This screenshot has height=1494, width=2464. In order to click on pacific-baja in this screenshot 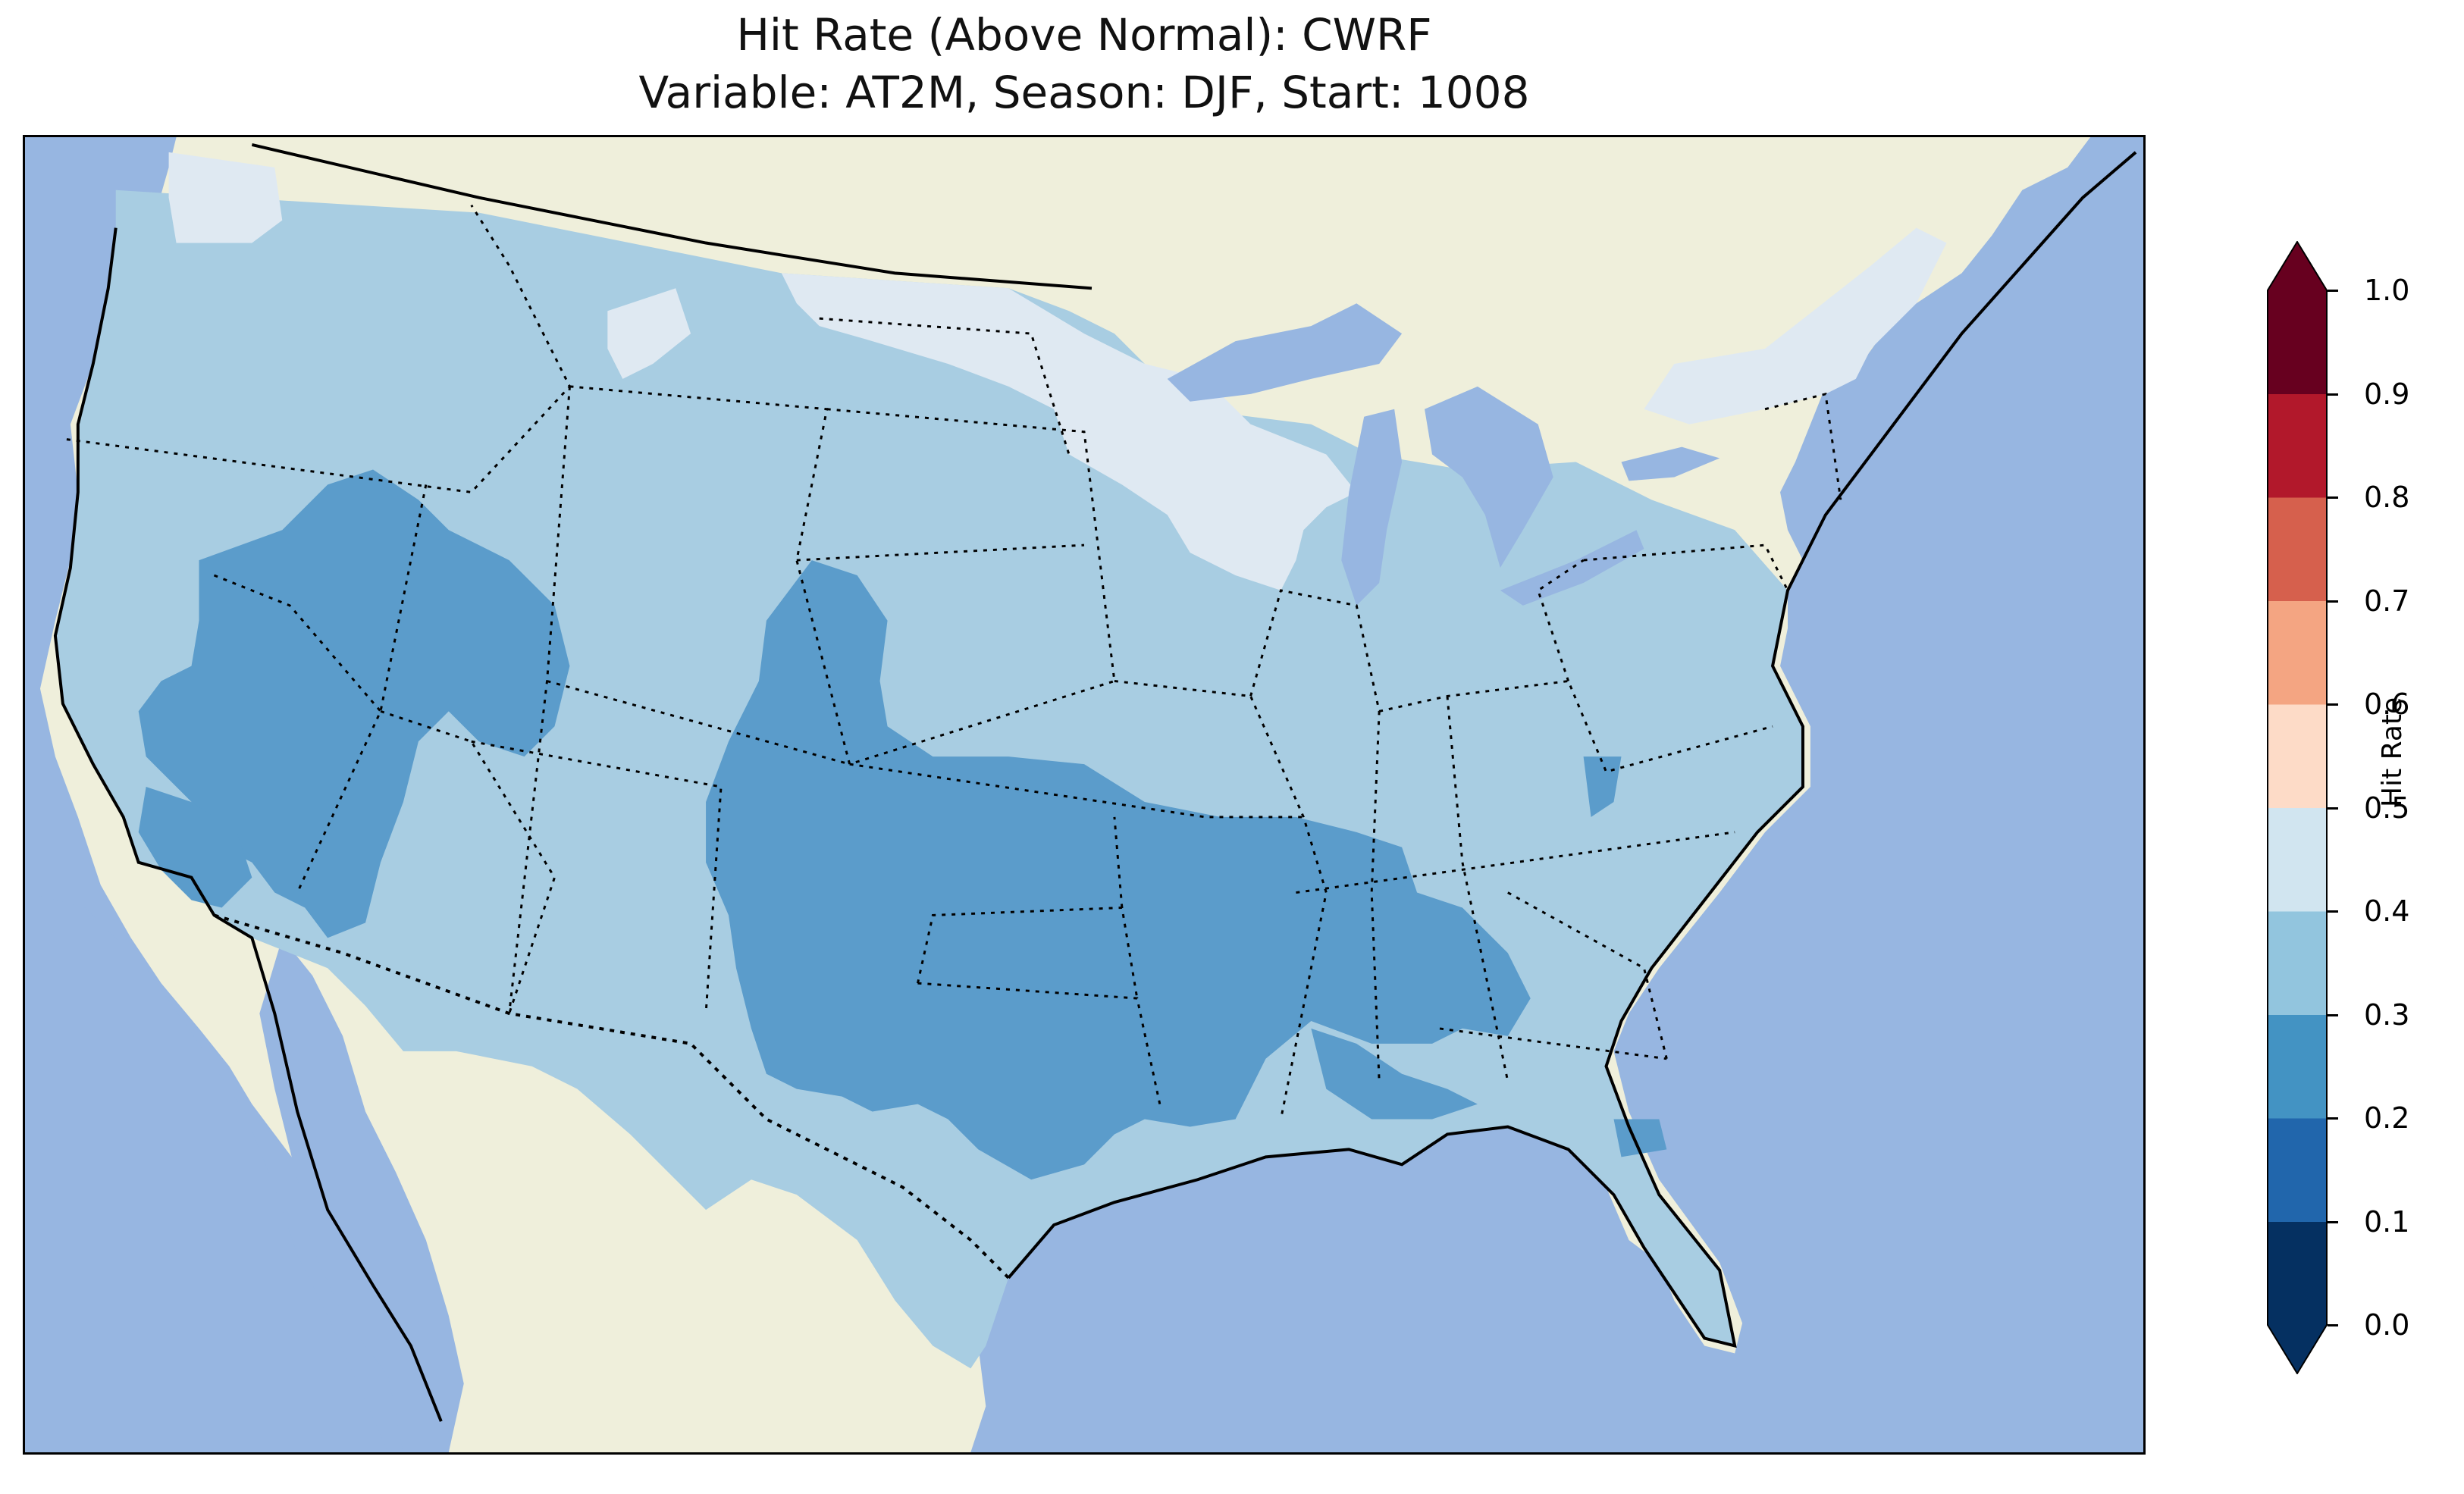, I will do `click(207, 1172)`.